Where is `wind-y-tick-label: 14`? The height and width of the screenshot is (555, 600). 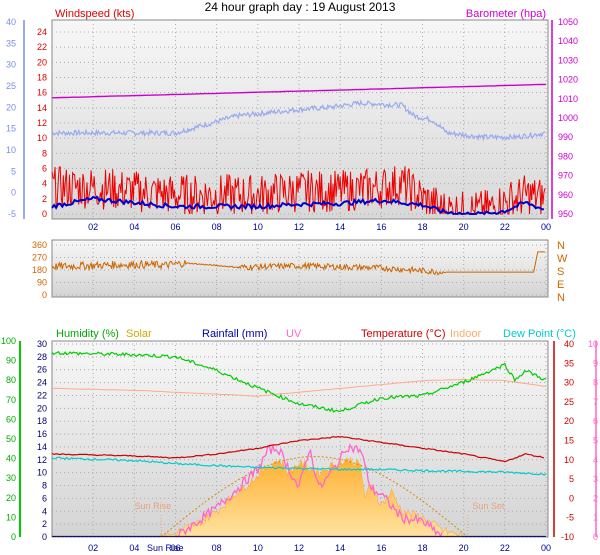 wind-y-tick-label: 14 is located at coordinates (42, 108).